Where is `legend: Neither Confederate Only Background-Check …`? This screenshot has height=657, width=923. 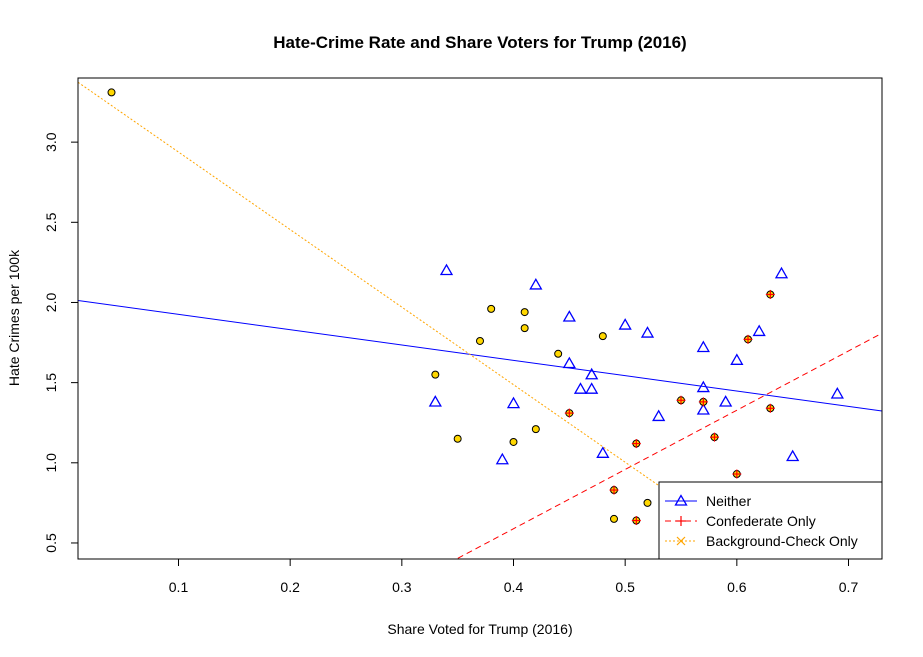 legend: Neither Confederate Only Background-Check … is located at coordinates (770, 520).